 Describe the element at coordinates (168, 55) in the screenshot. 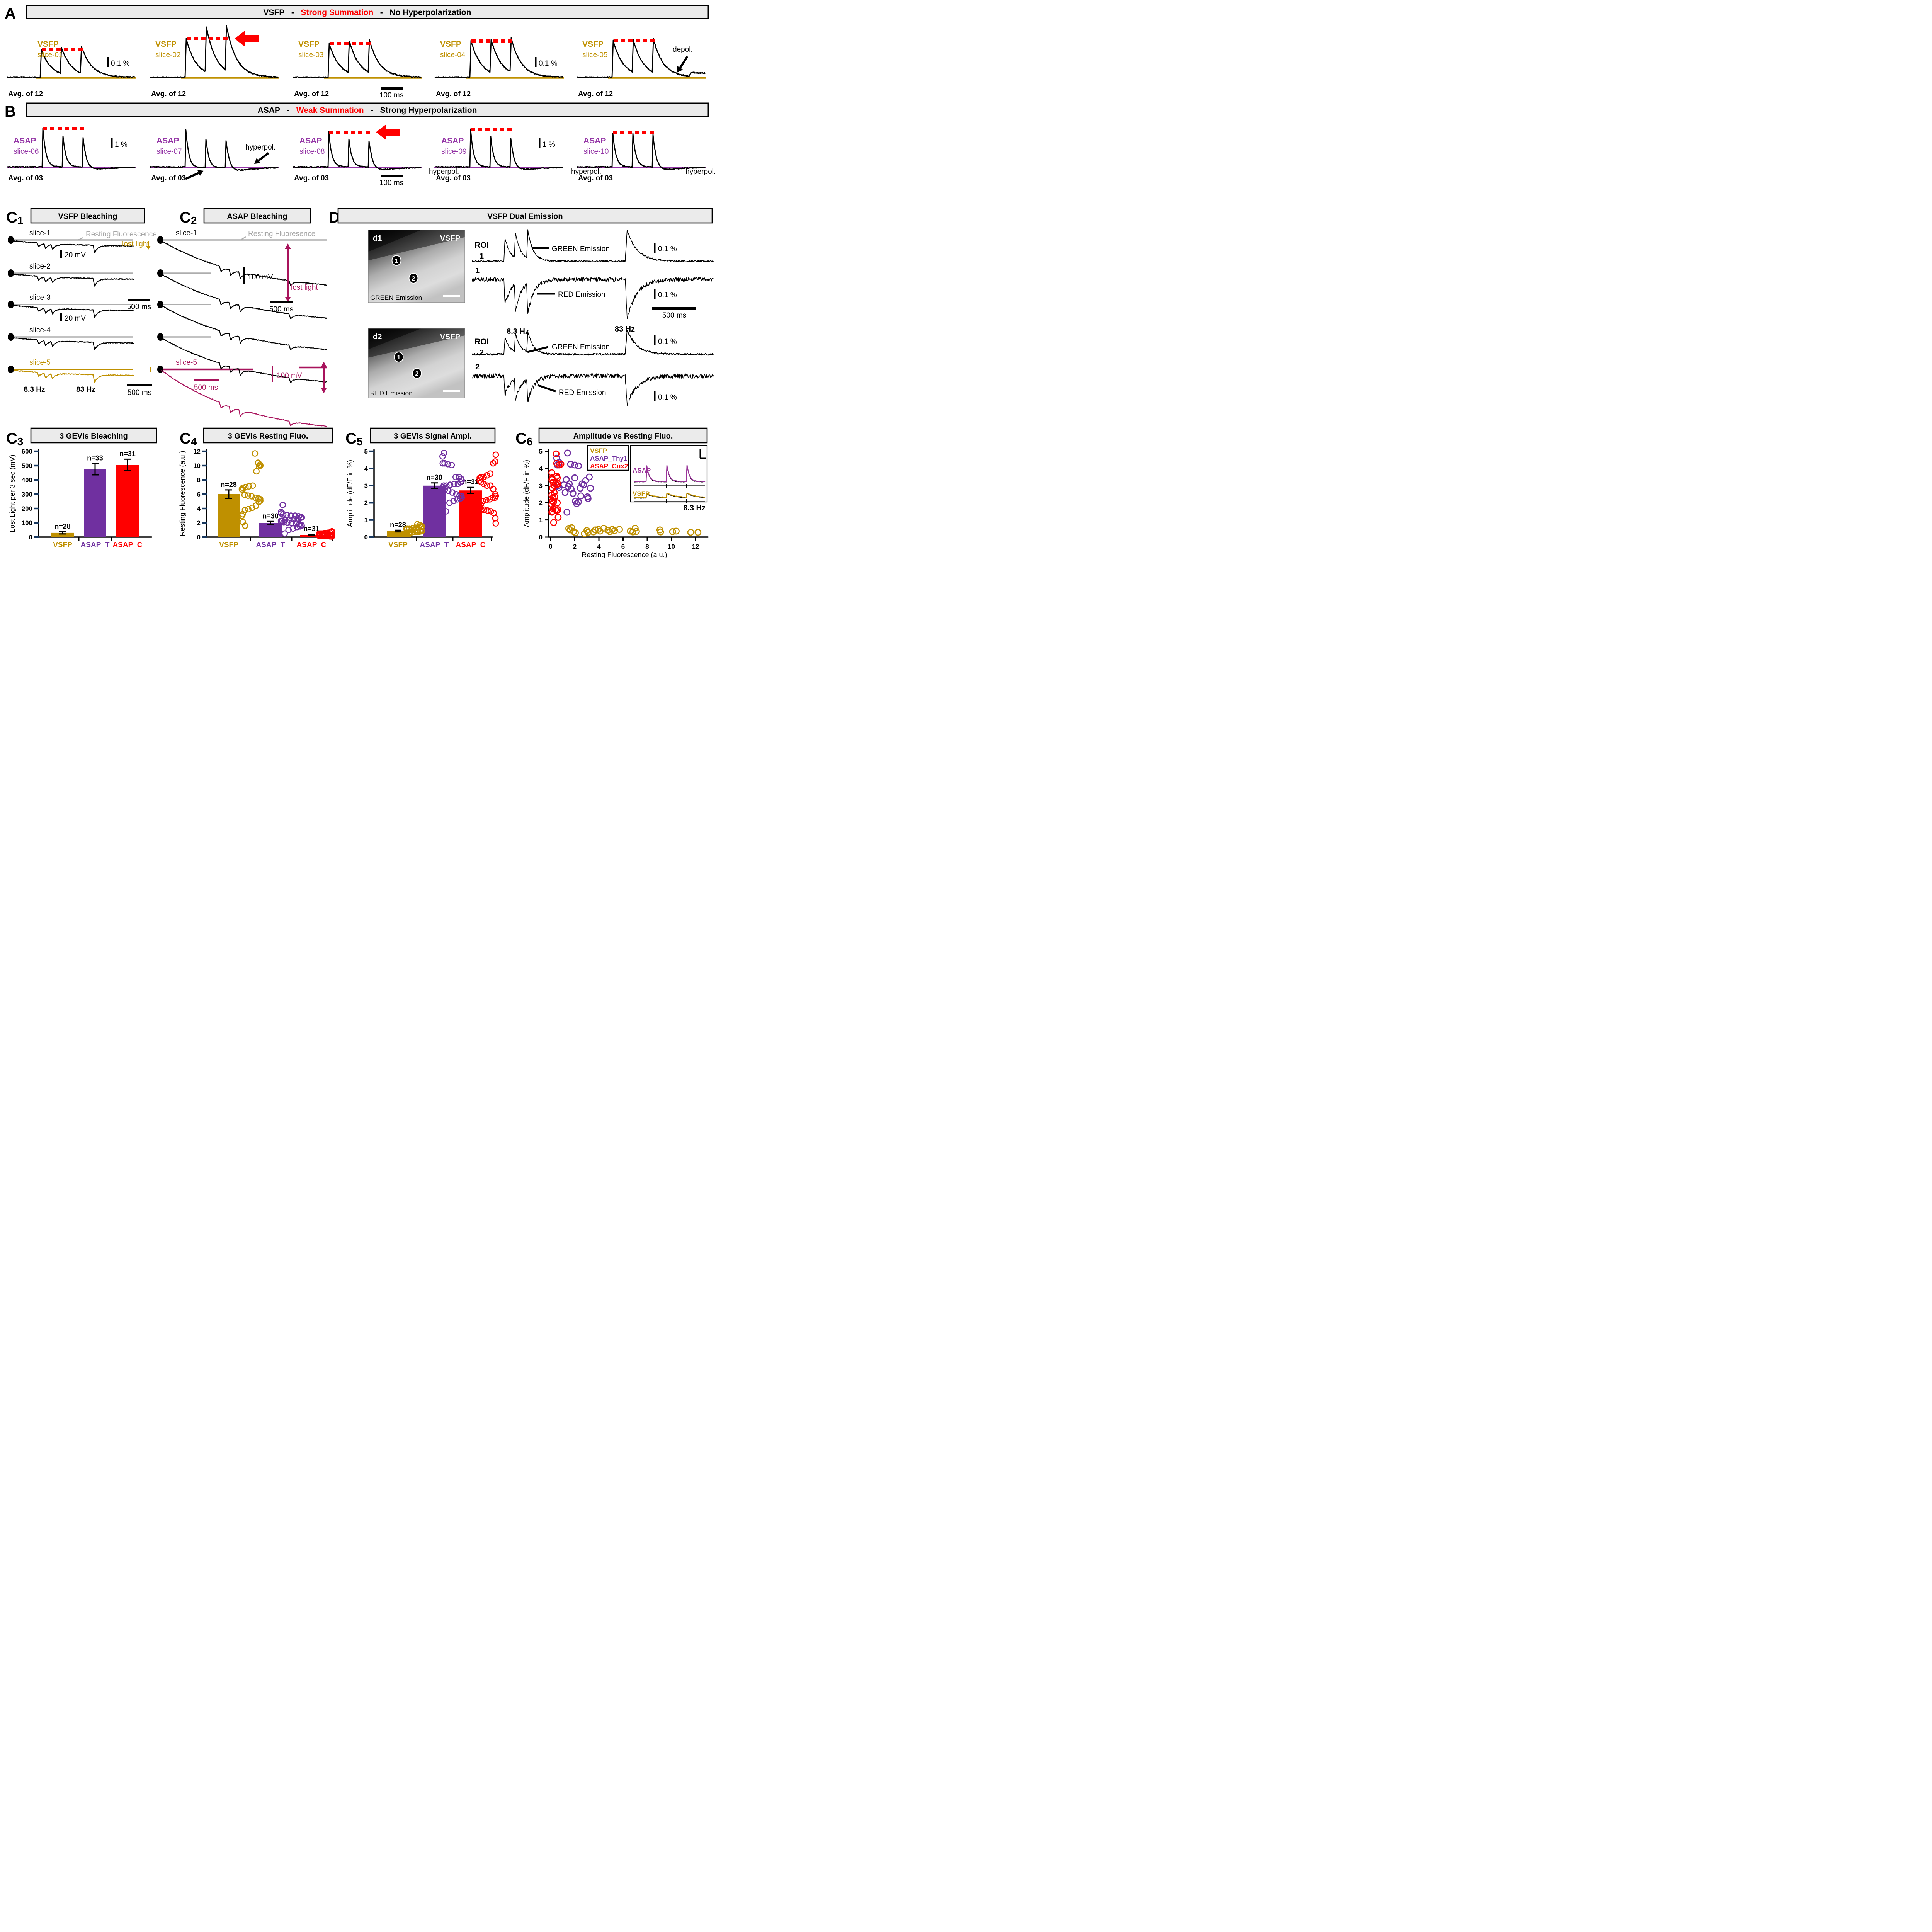

I see `slice-label: slice-02` at that location.